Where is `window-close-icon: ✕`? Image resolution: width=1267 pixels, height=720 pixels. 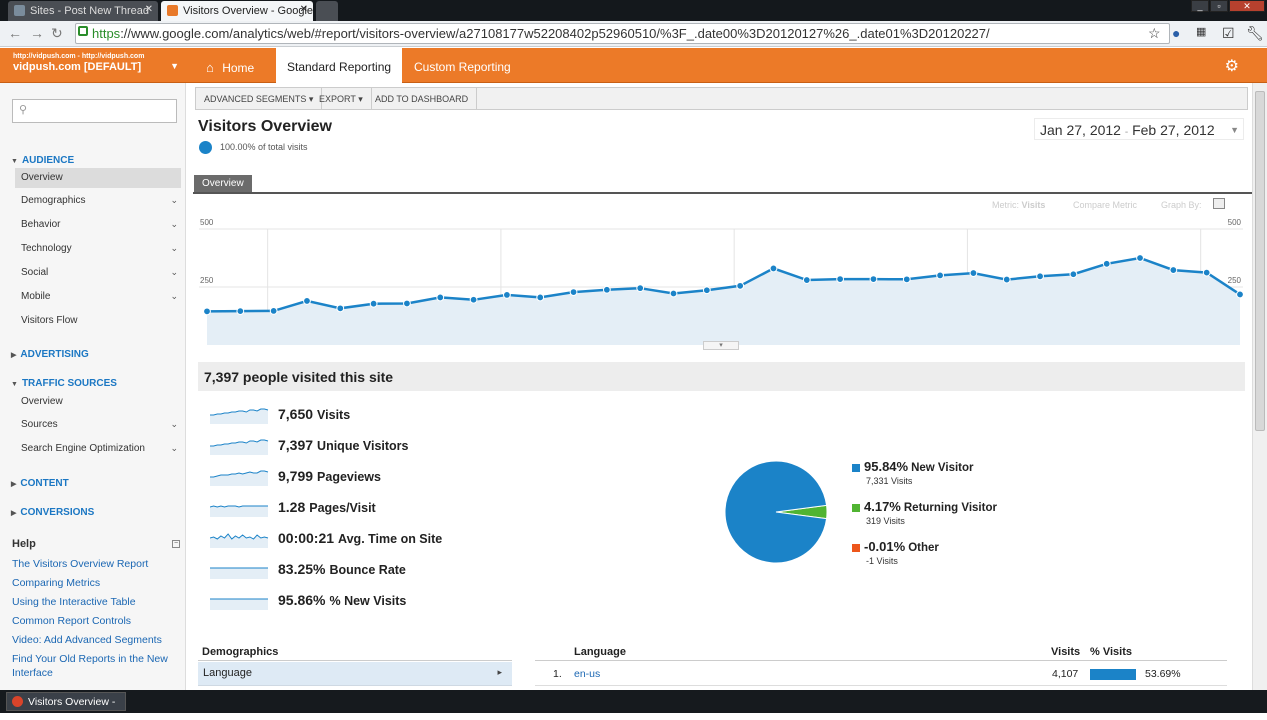 window-close-icon: ✕ is located at coordinates (1247, 6).